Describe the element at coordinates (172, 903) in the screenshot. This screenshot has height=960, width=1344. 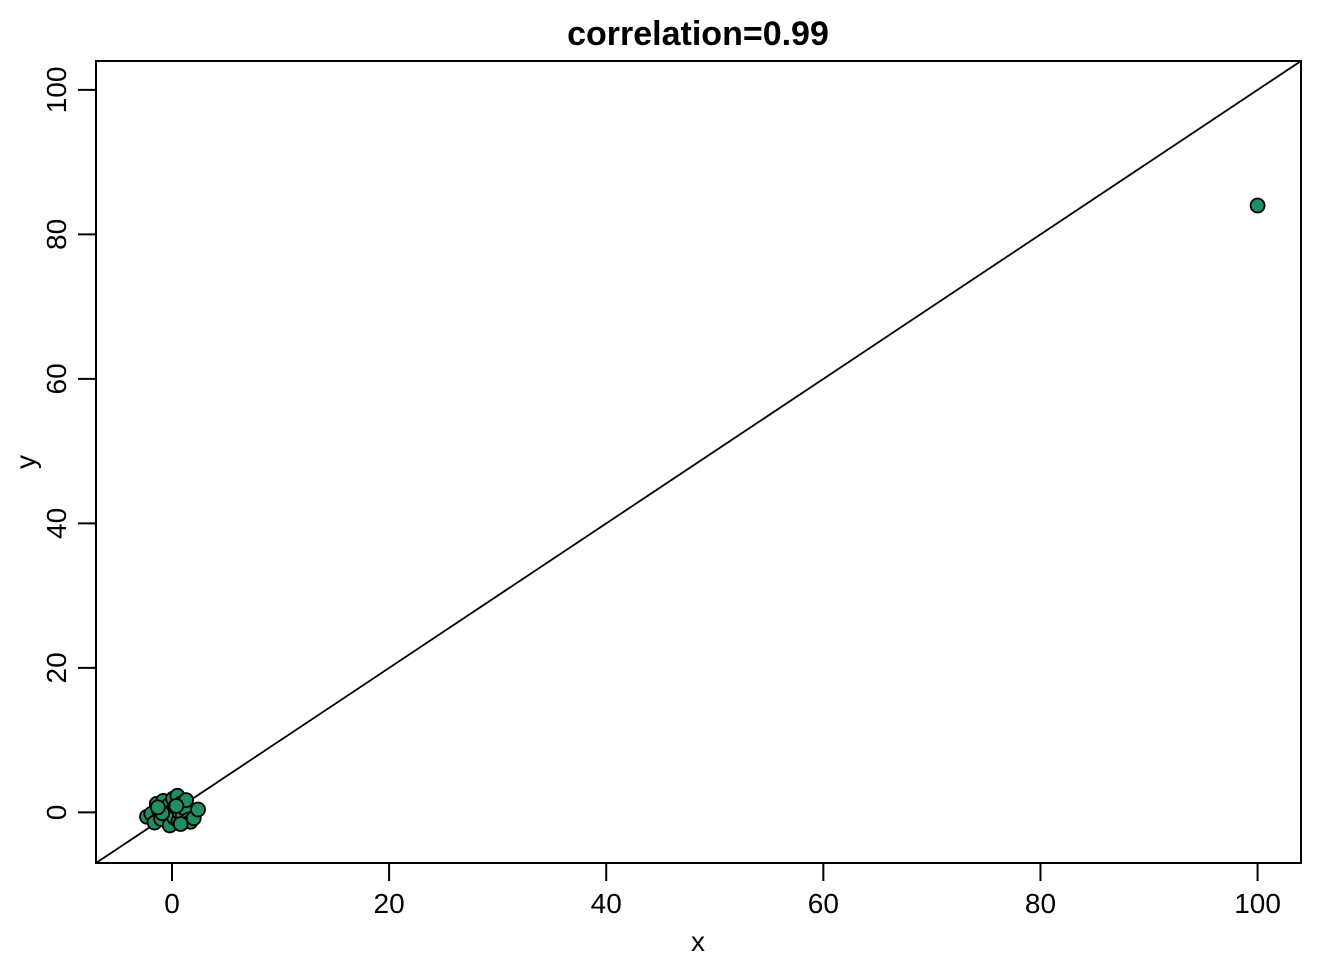
I see `x-tick-label: 0` at that location.